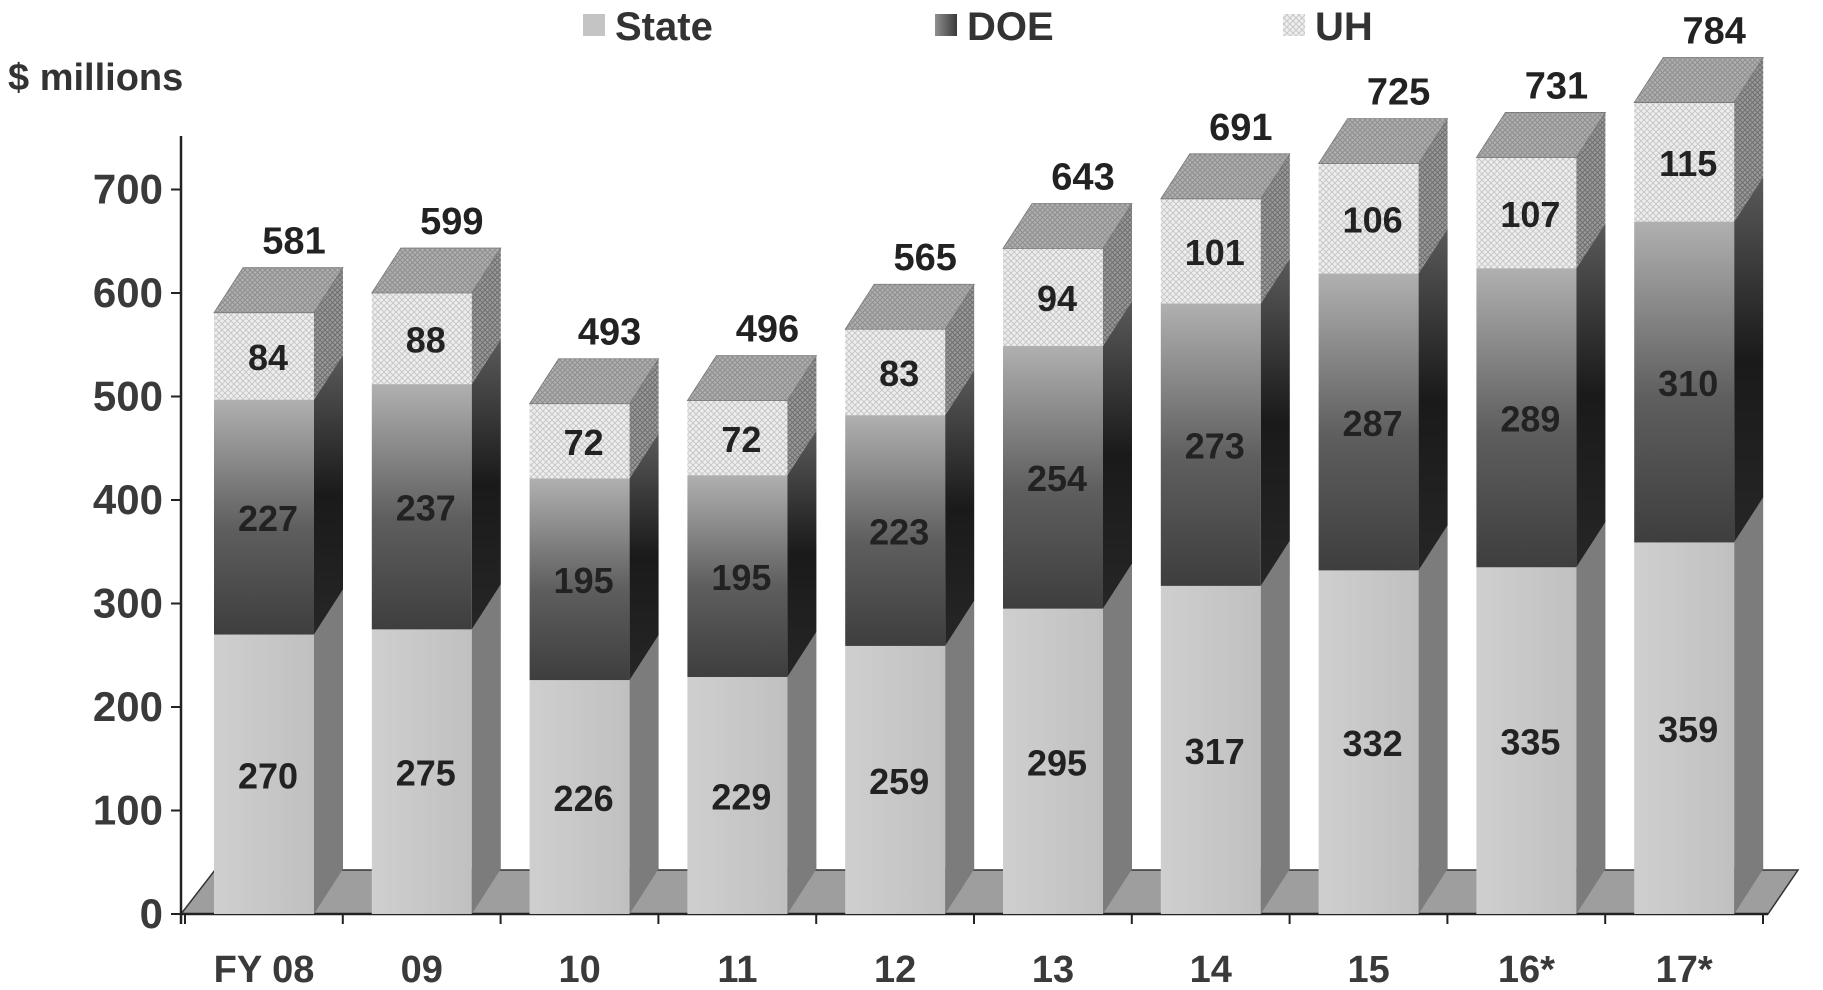 The image size is (1823, 990). What do you see at coordinates (95, 78) in the screenshot?
I see `y-axis-label: $ millions` at bounding box center [95, 78].